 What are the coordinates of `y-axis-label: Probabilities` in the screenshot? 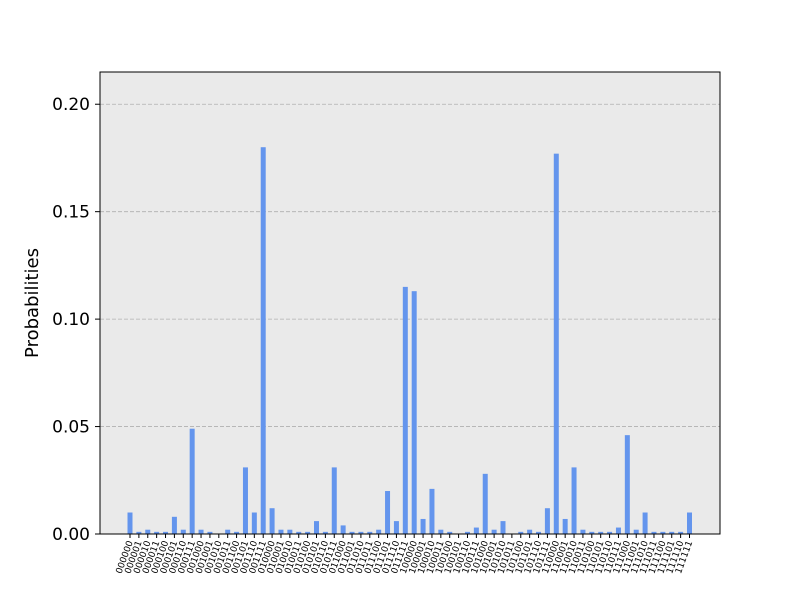 It's located at (32, 303).